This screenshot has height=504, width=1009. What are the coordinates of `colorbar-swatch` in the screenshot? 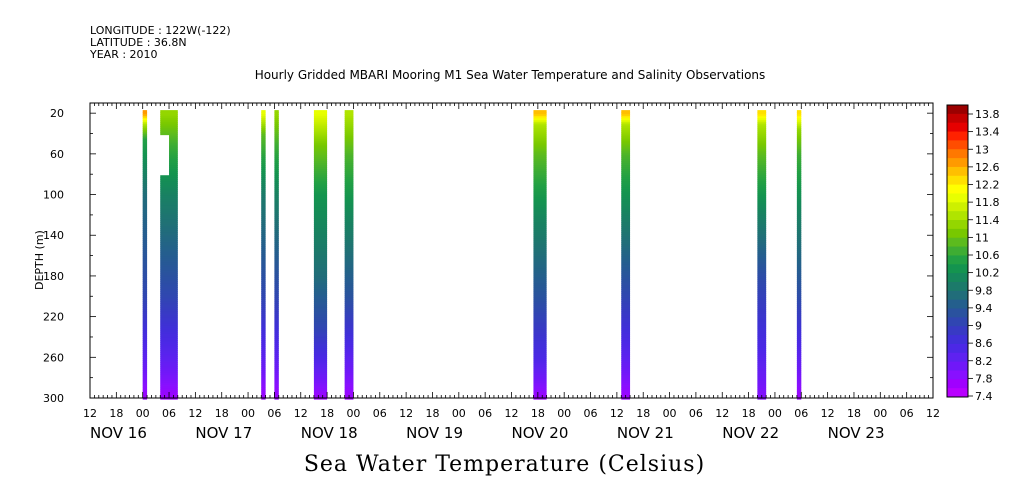 It's located at (957, 331).